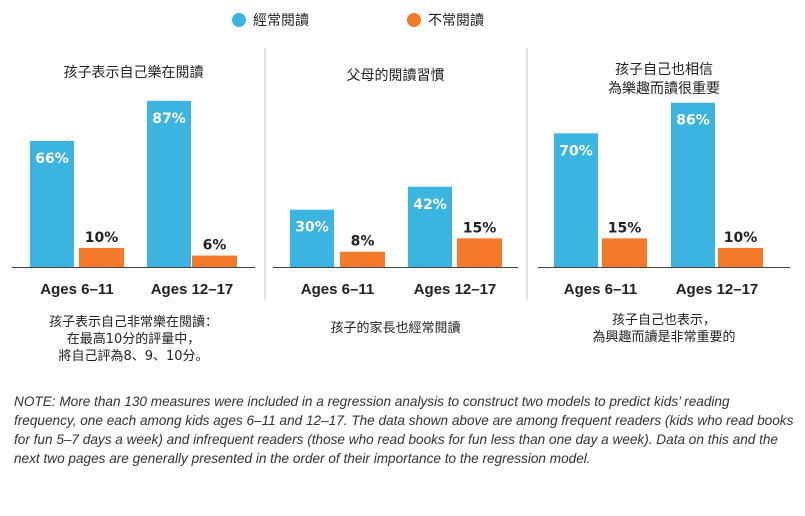 The height and width of the screenshot is (516, 805). What do you see at coordinates (134, 72) in the screenshot?
I see `panel-title: 孩子表示自己樂在閱讀` at bounding box center [134, 72].